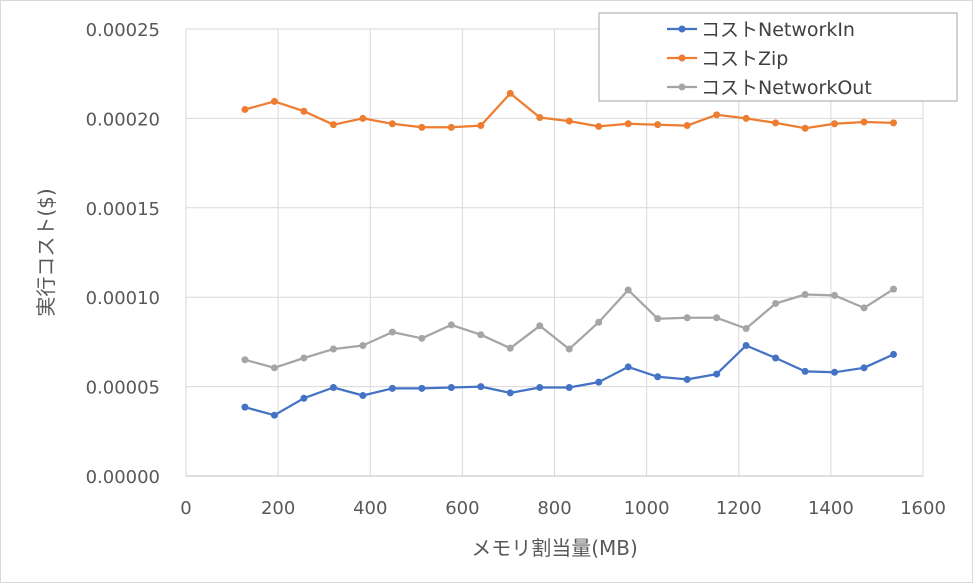 Image resolution: width=973 pixels, height=583 pixels. Describe the element at coordinates (831, 508) in the screenshot. I see `x-tick-label: 1400` at that location.